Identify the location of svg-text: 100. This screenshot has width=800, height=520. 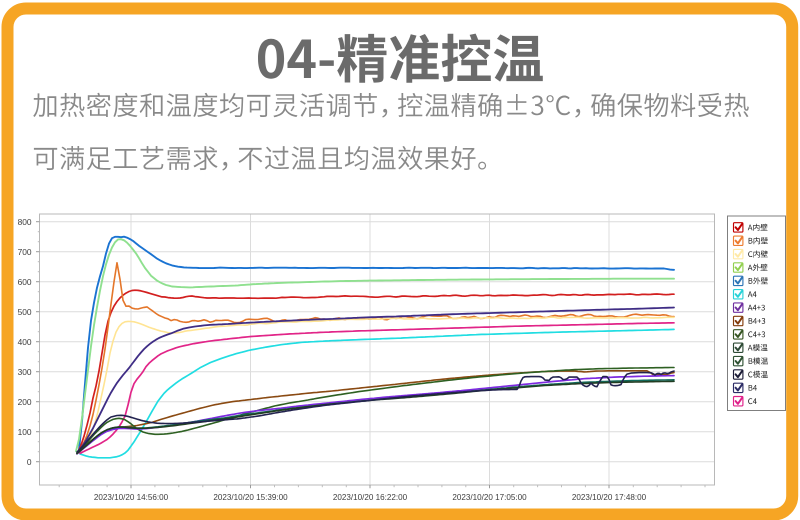
(25, 432).